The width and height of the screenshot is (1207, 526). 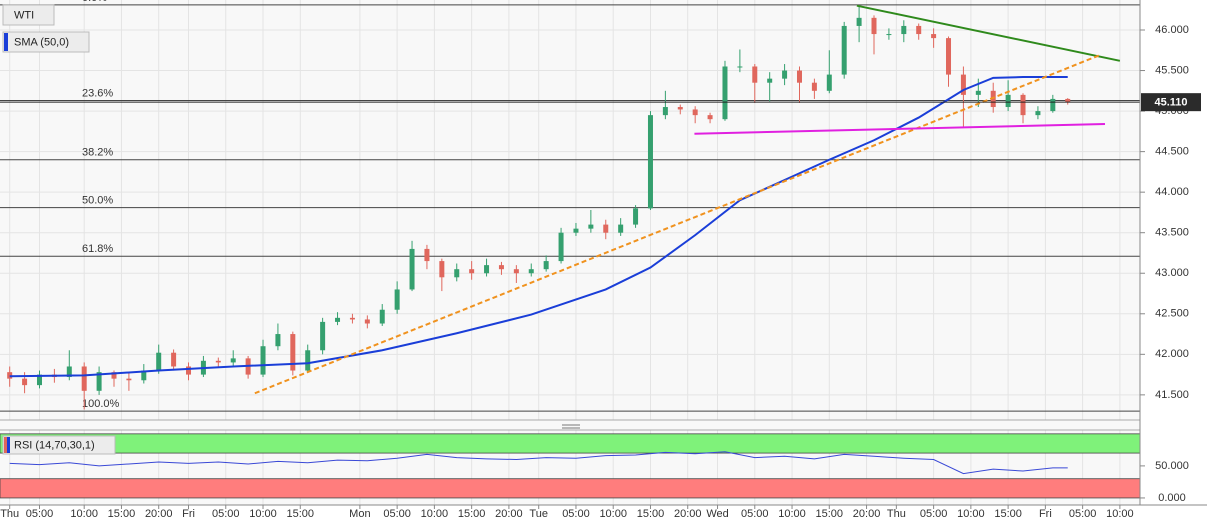 I want to click on fib-level-label: 61.8%, so click(x=97, y=249).